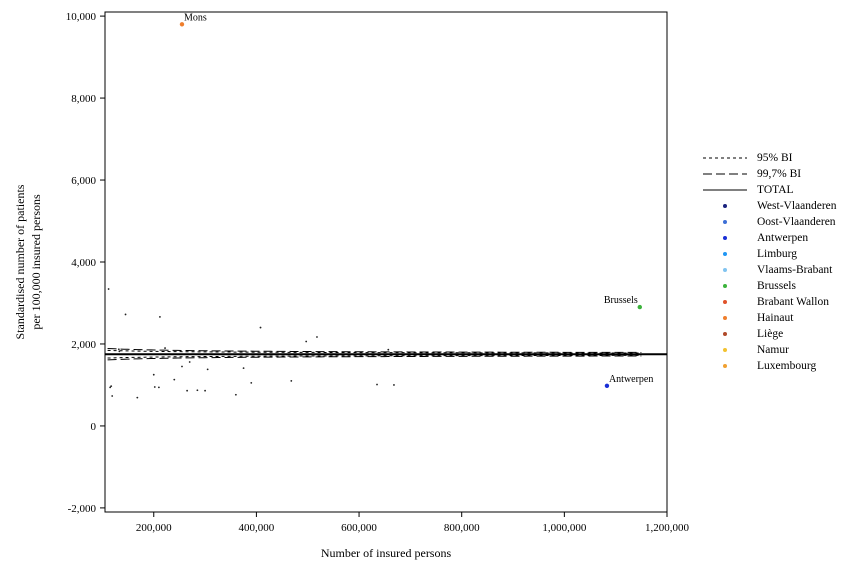 The height and width of the screenshot is (576, 864). I want to click on legend-label: Brabant Wallon, so click(793, 302).